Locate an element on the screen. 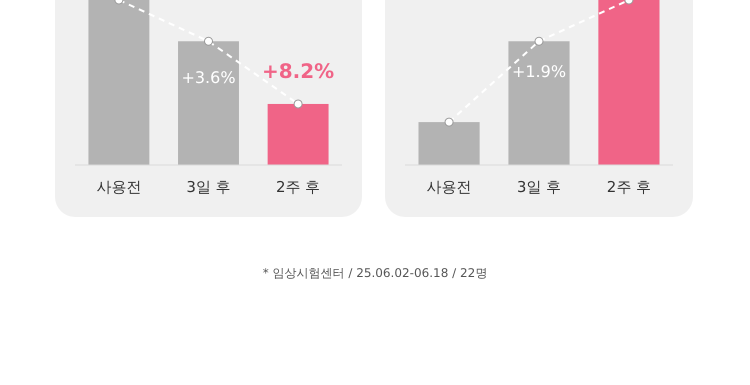  text: * 임상시험센터 / 25.06.02-06.18 / 22명 is located at coordinates (375, 273).